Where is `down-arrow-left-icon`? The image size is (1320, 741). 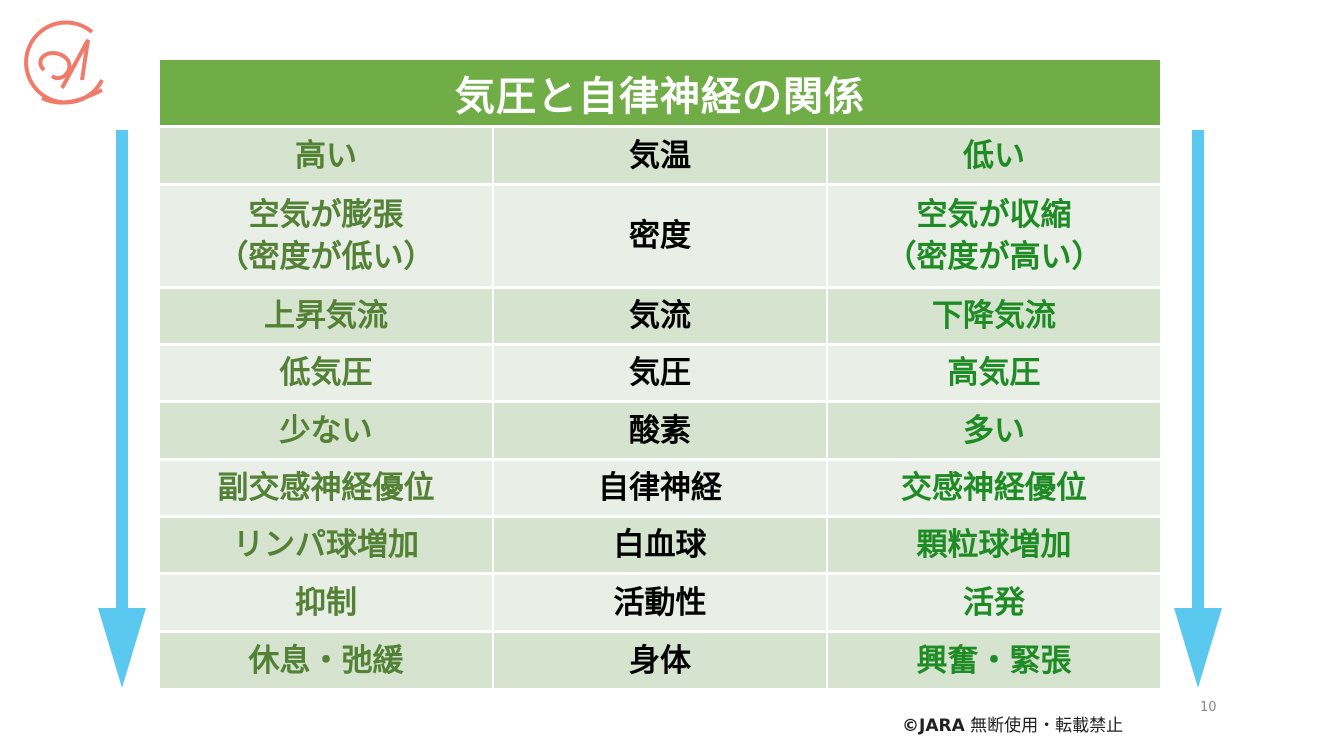
down-arrow-left-icon is located at coordinates (122, 409).